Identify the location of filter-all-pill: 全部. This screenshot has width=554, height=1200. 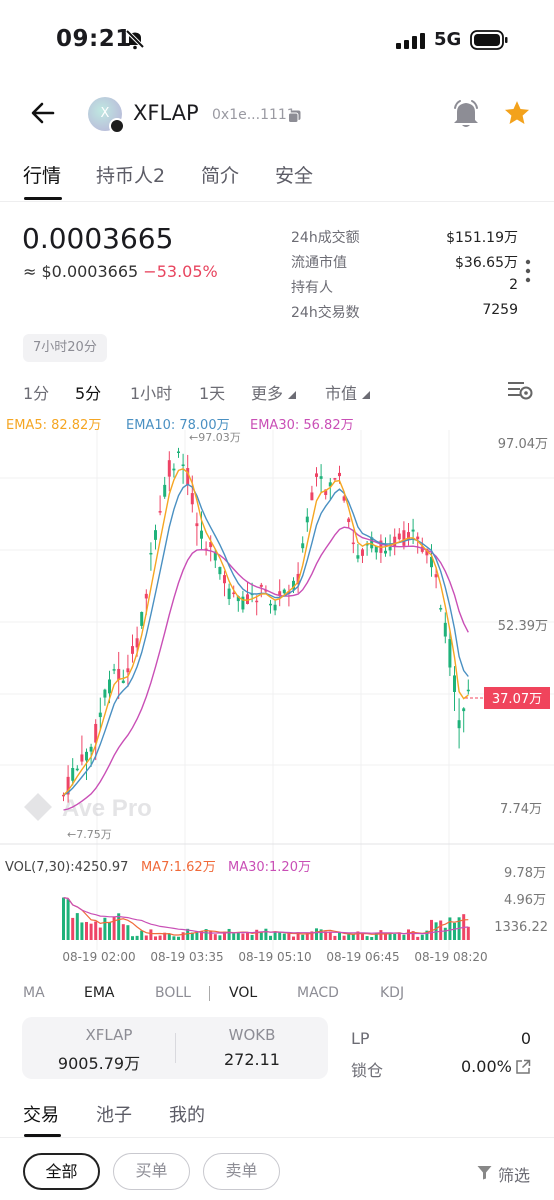
(61, 1171).